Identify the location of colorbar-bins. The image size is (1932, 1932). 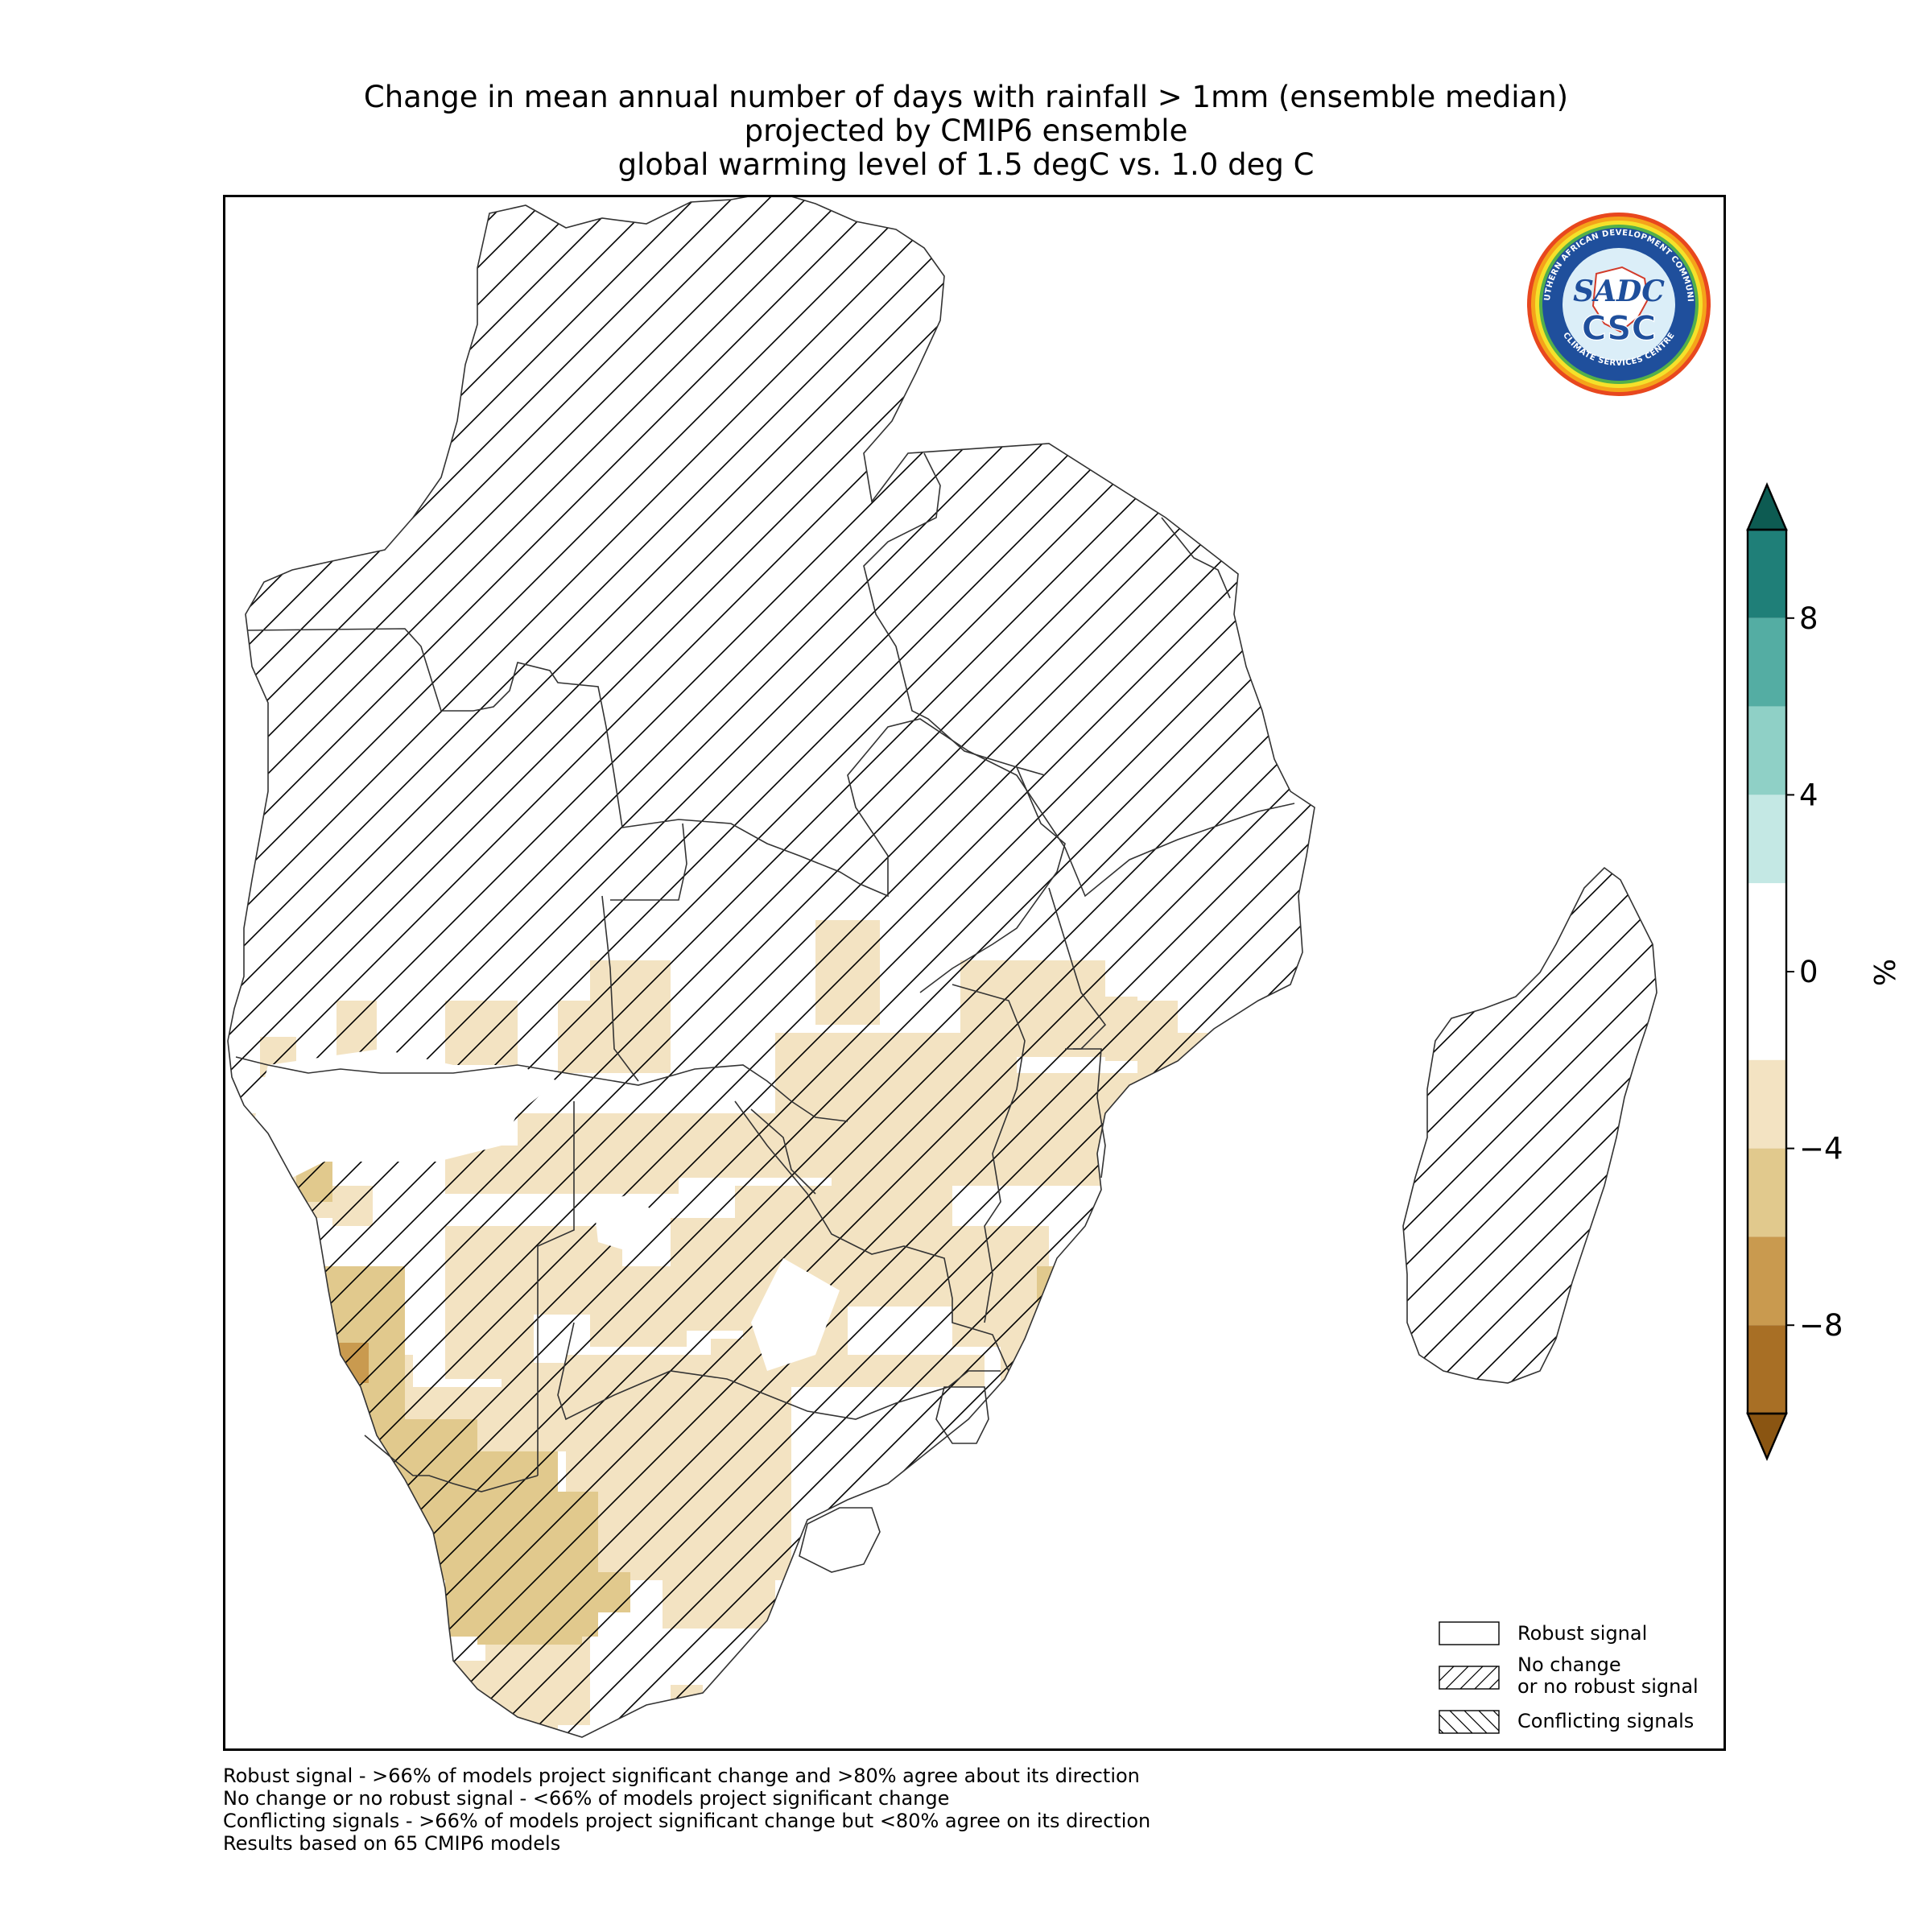
(1767, 972).